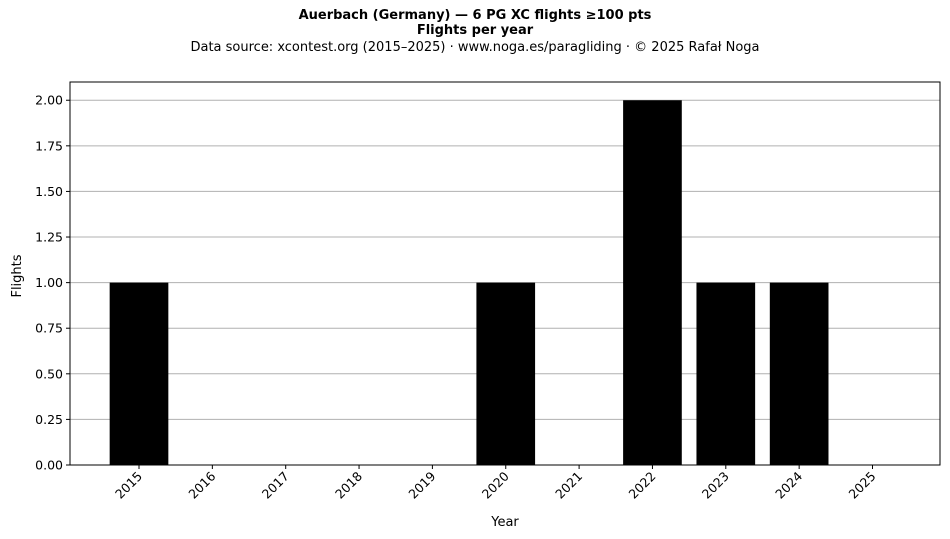  I want to click on y-tick-label: 0.75, so click(49, 328).